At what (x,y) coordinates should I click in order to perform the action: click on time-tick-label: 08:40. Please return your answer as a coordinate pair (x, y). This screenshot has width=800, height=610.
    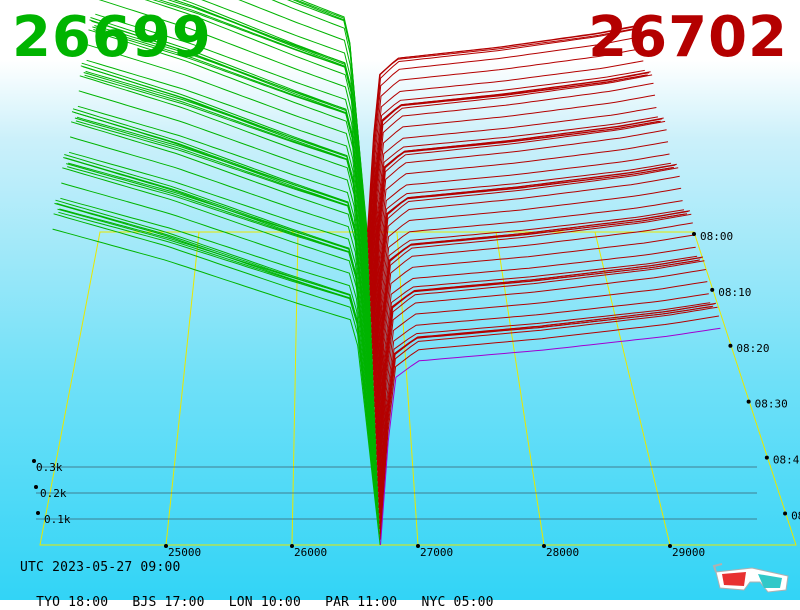
    Looking at the image, I should click on (786, 460).